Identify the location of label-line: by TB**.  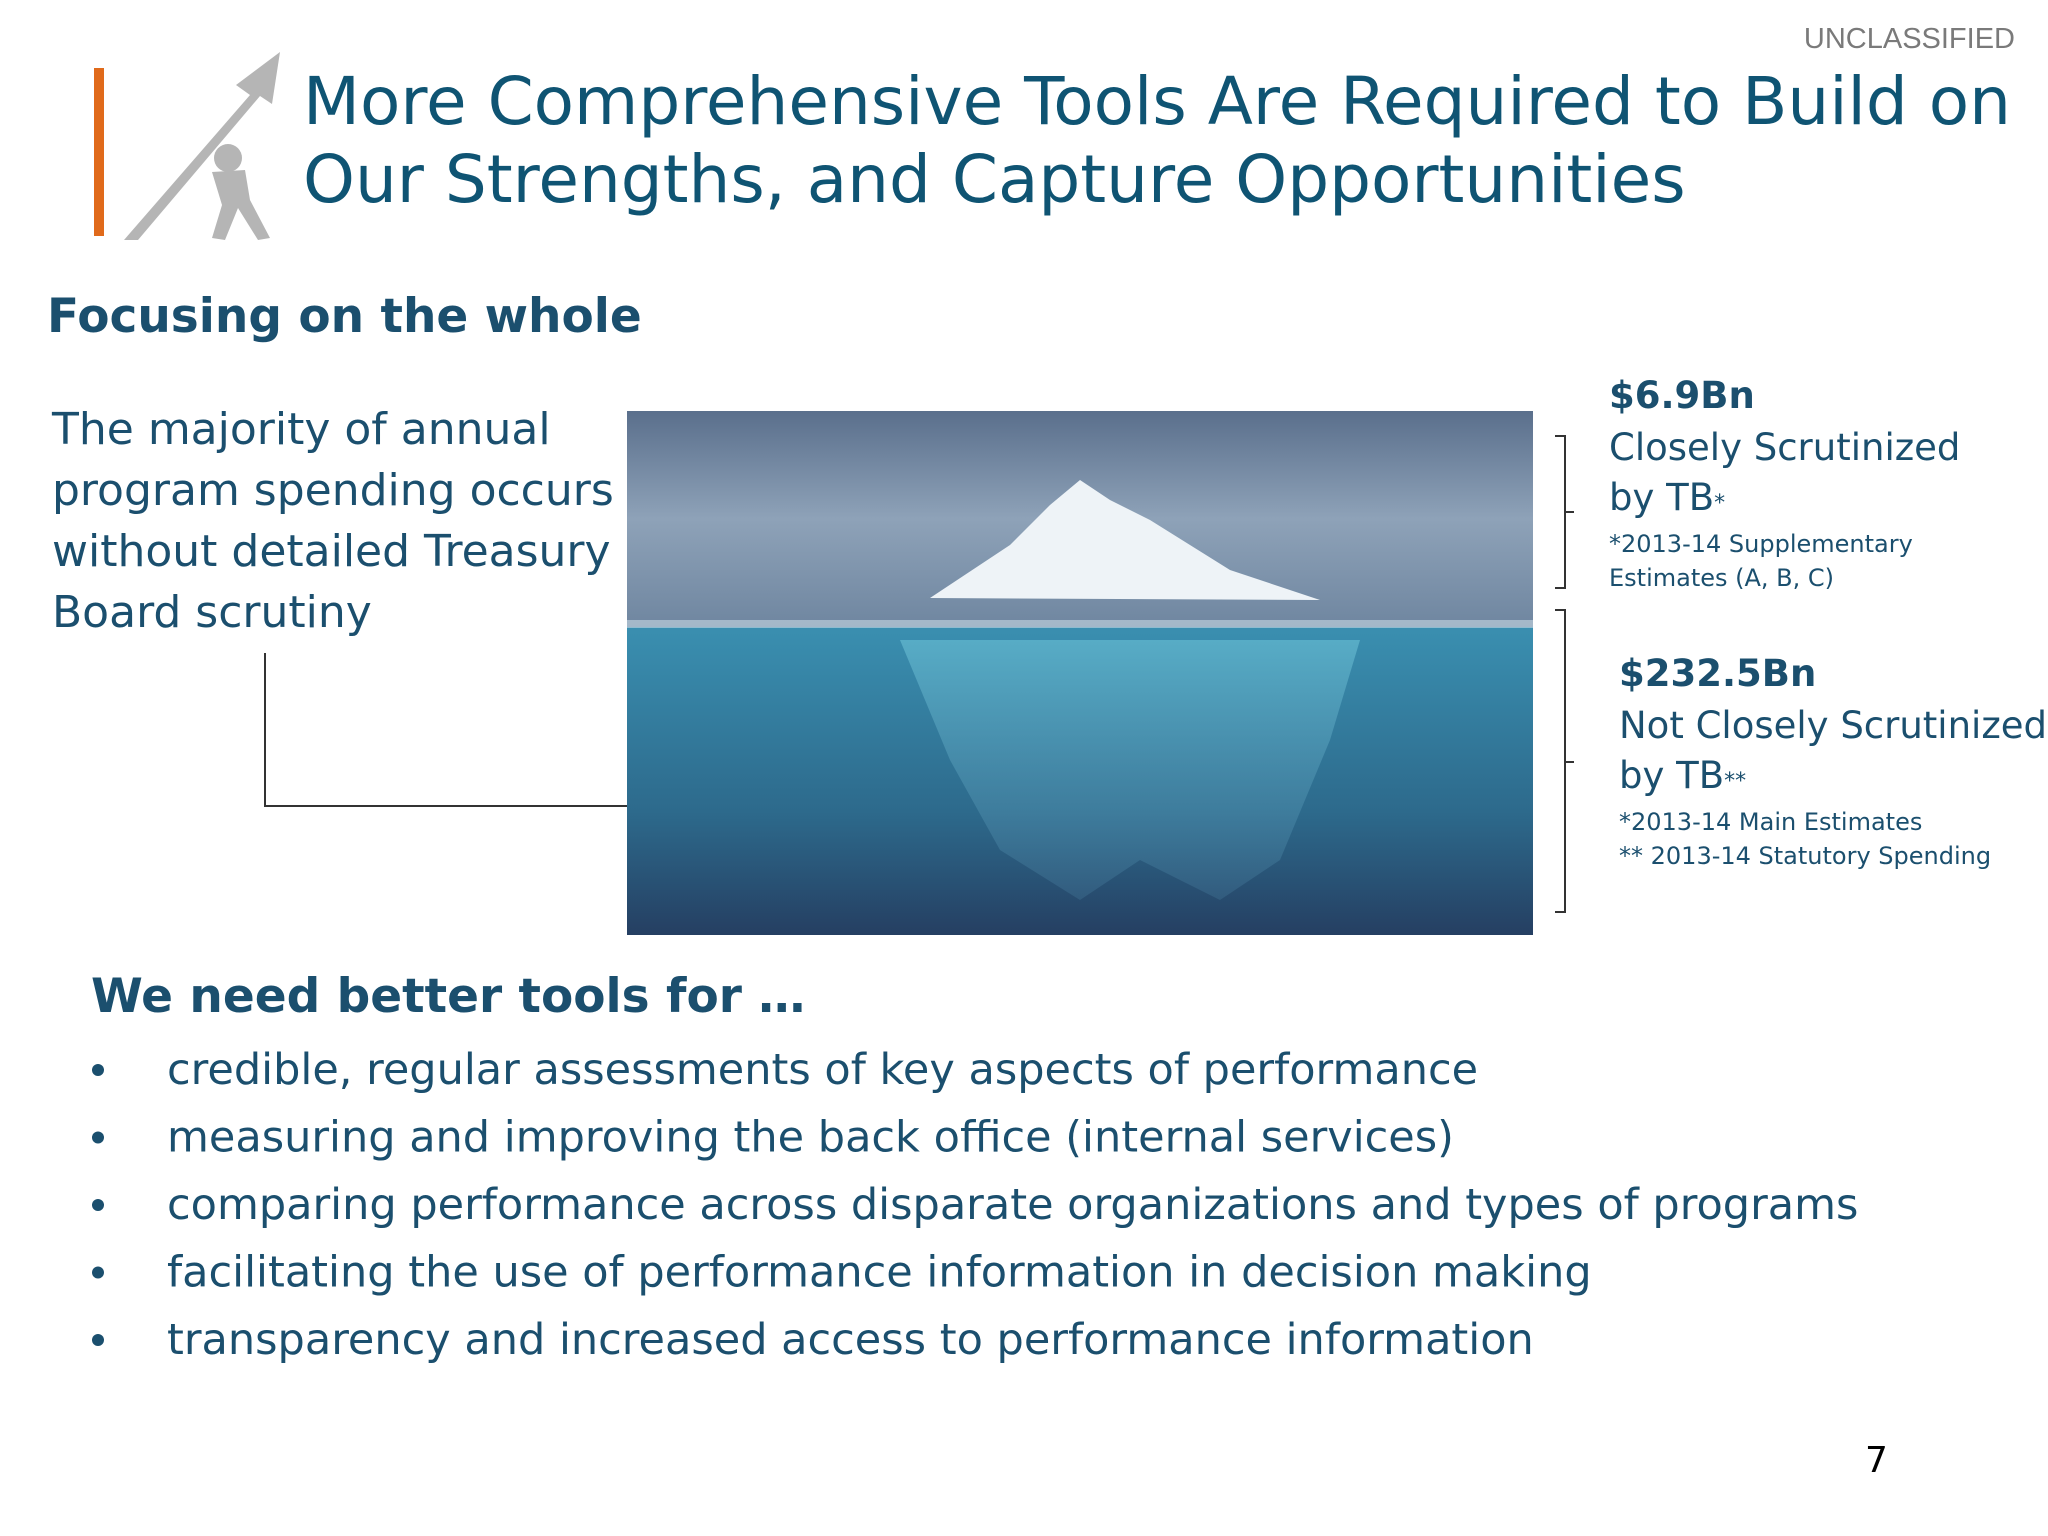
(1682, 775).